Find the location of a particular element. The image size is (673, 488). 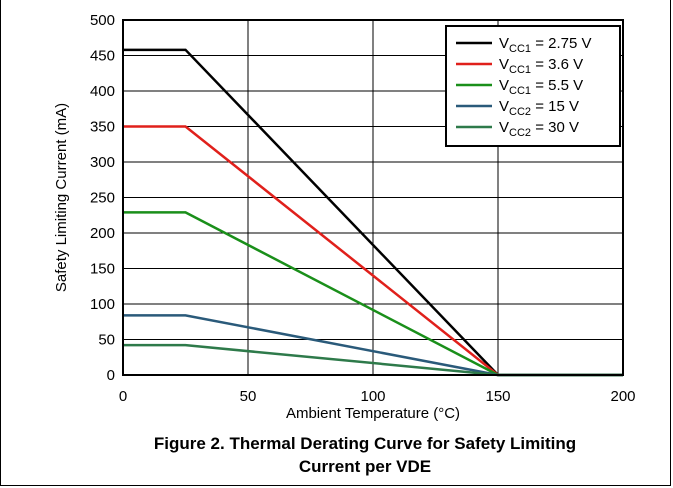

y-tick-label: 100 is located at coordinates (102, 304).